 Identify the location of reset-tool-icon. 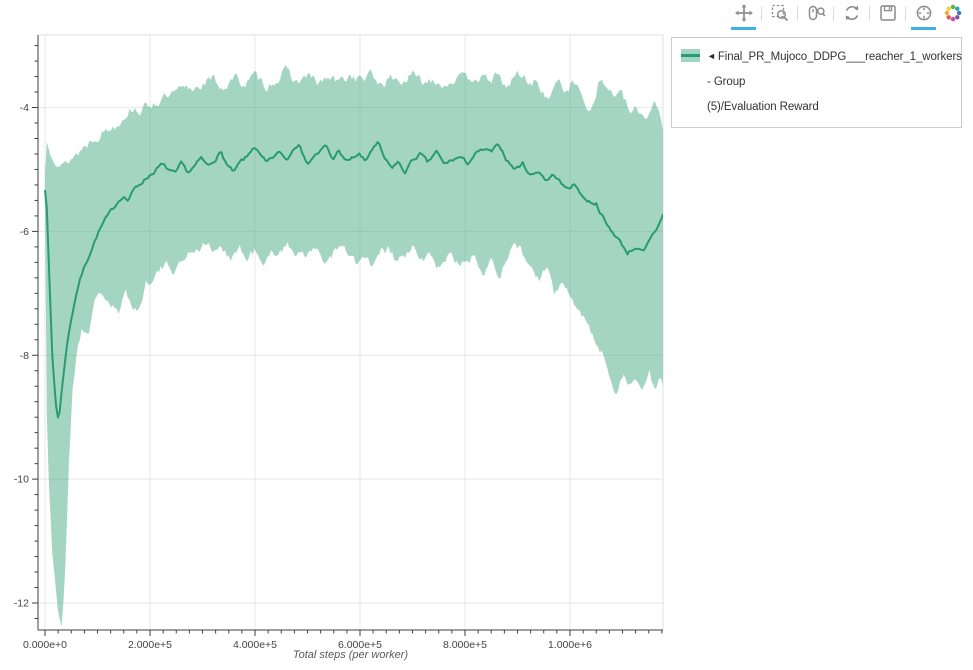
(851, 16).